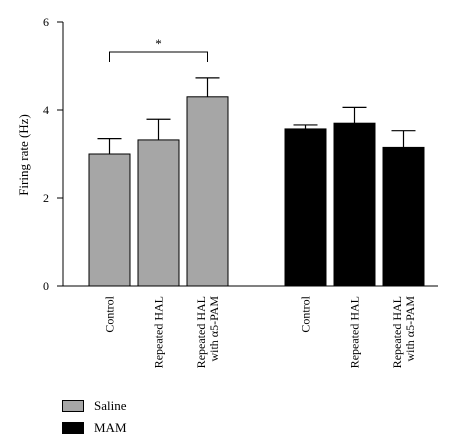 The width and height of the screenshot is (474, 445). I want to click on legend-item-saline: Saline, so click(94, 406).